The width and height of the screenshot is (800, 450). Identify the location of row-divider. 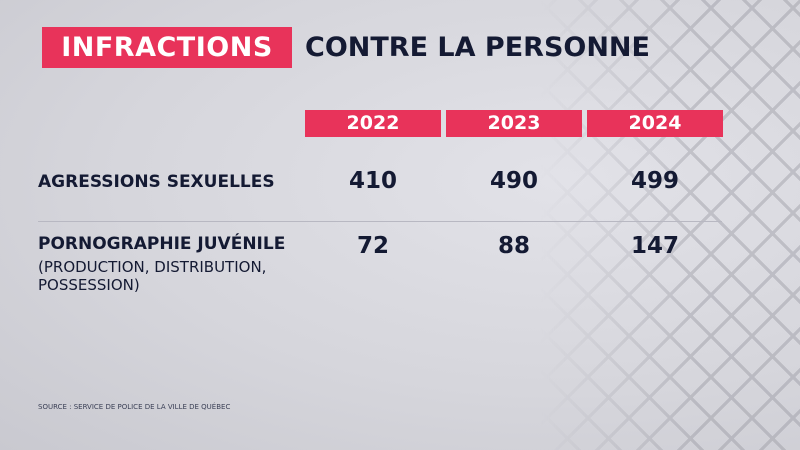
(380, 221).